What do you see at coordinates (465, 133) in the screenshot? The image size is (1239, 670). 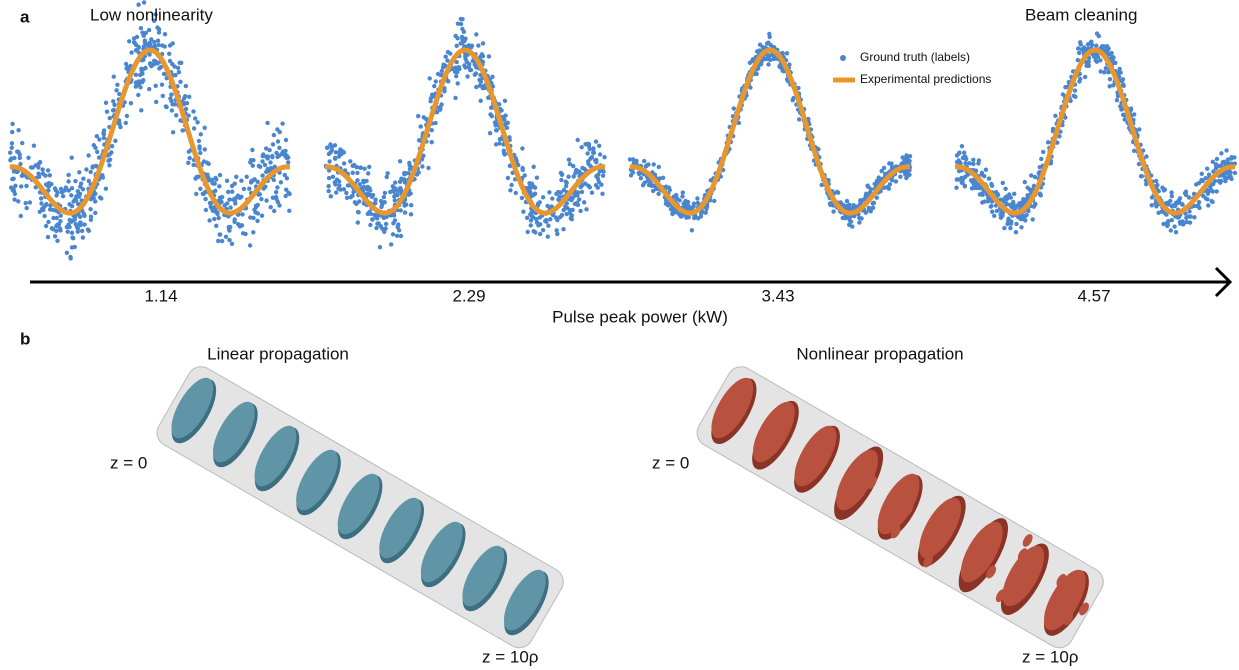 I see `scatter-group` at bounding box center [465, 133].